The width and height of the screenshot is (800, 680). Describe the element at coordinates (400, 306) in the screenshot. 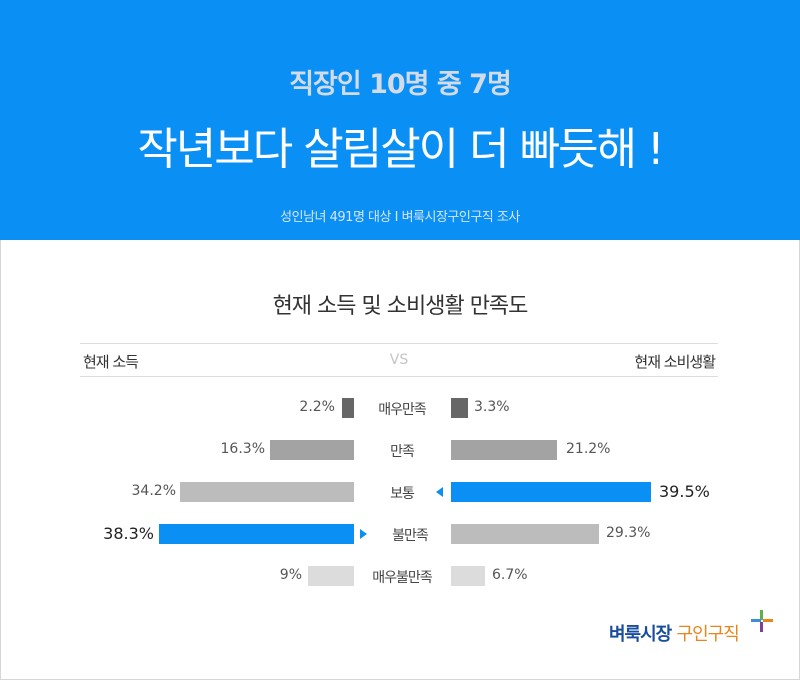

I see `chart-title: 현재 소득 및 소비생활 만족도` at that location.